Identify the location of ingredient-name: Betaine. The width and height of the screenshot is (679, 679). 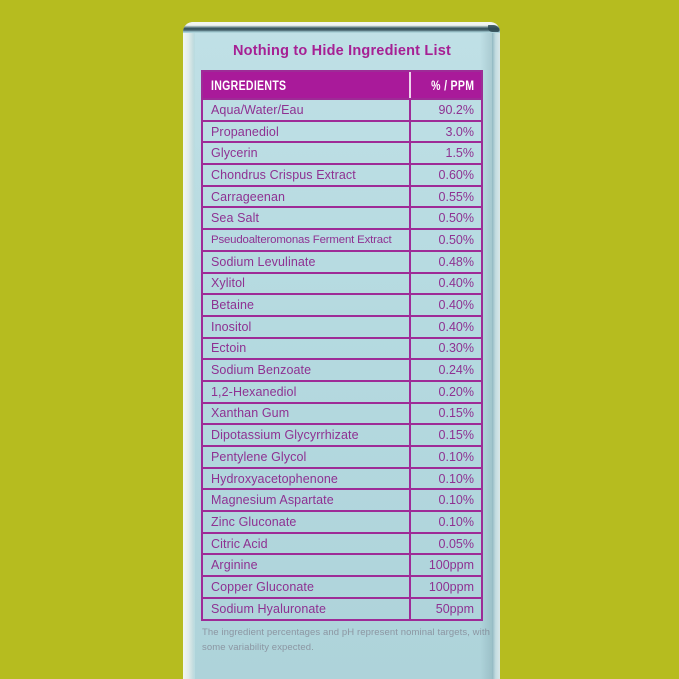
(307, 305).